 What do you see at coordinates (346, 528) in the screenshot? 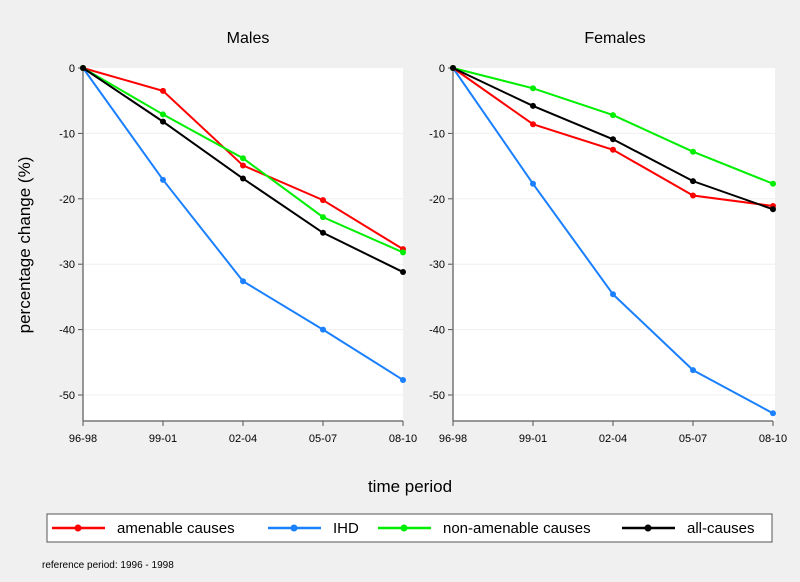
I see `legend-label: IHD` at bounding box center [346, 528].